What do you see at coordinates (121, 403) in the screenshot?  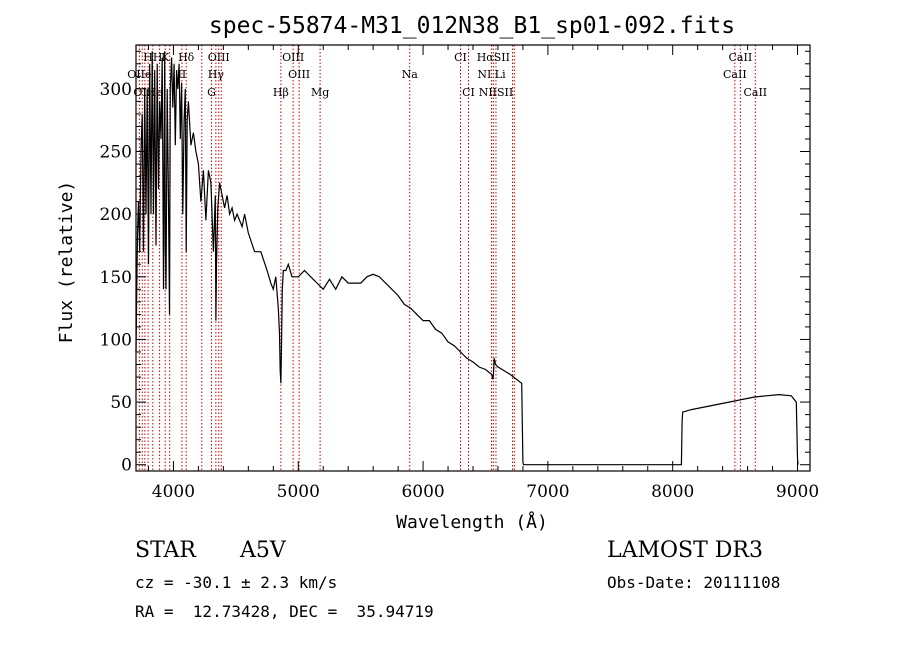 I see `y-tick-label: 50` at bounding box center [121, 403].